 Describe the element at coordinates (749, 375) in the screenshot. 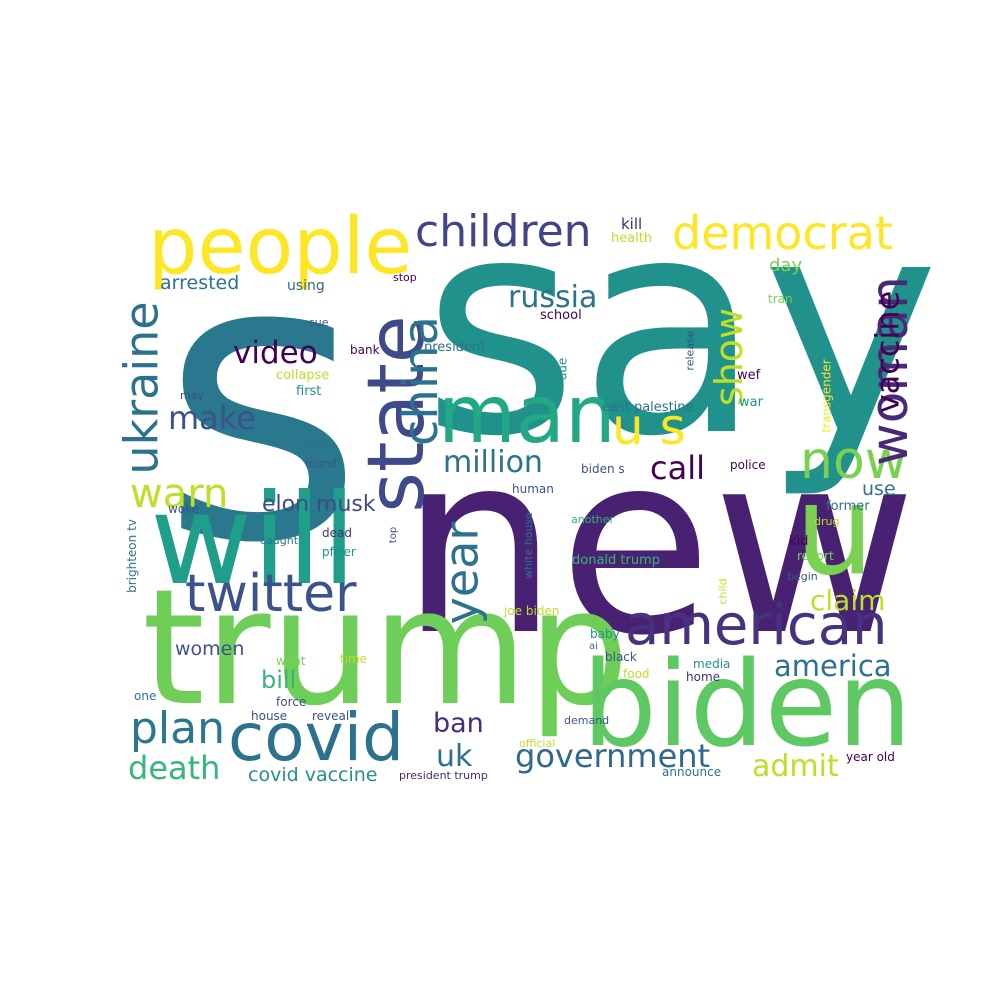

I see `word-wef: wef` at that location.